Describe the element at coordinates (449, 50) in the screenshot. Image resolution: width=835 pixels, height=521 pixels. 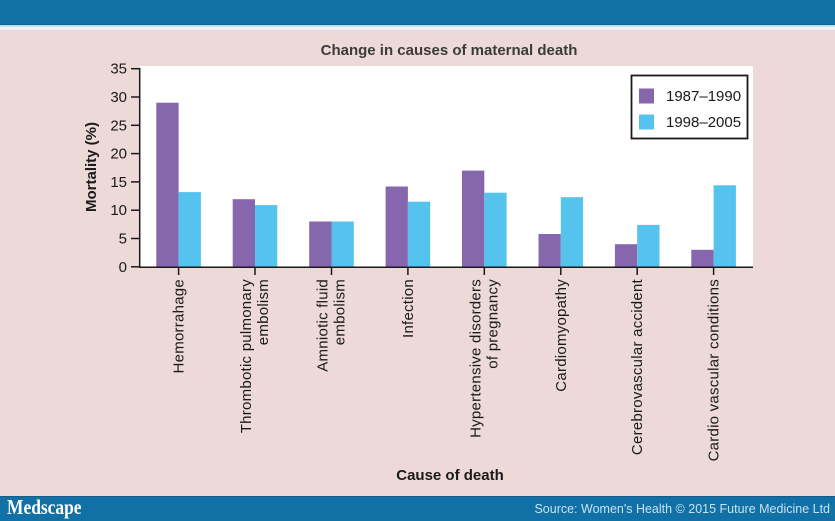
I see `svg-text:Change in causes of maternal d: Change in causes of maternal death` at that location.